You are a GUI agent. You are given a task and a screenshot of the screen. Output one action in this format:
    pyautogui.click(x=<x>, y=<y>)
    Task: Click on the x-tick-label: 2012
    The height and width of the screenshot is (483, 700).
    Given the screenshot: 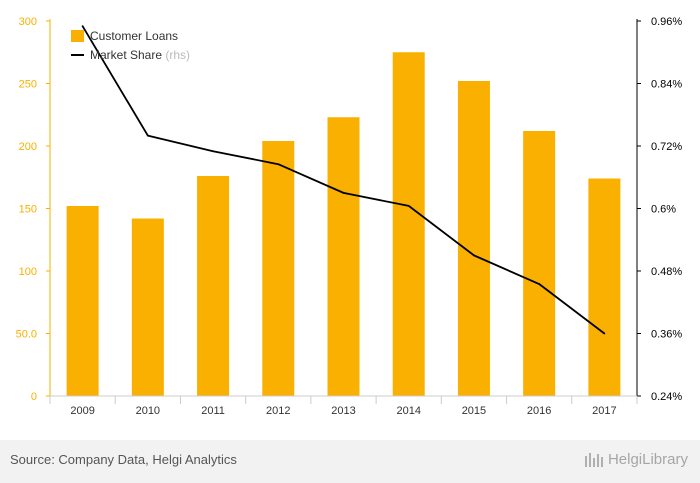 What is the action you would take?
    pyautogui.click(x=278, y=411)
    